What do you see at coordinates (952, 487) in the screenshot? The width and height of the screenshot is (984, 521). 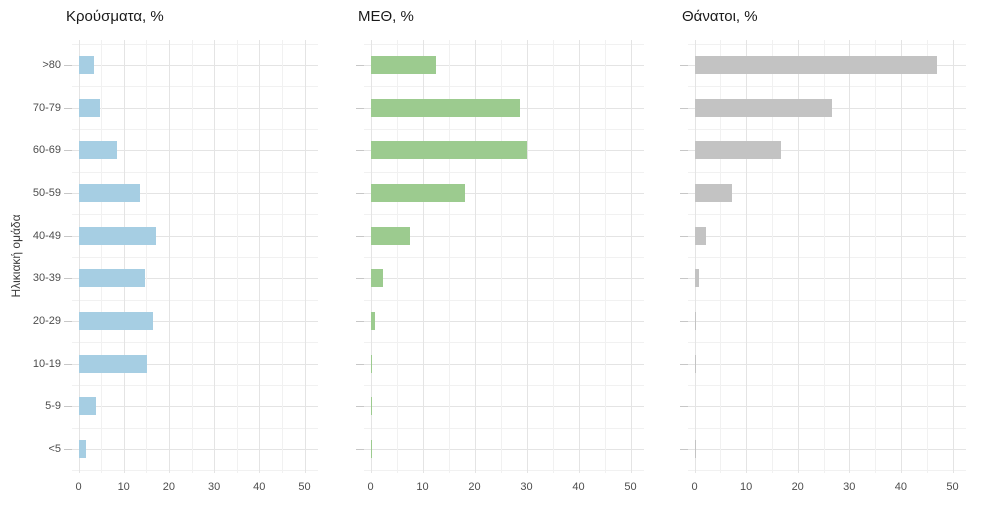 I see `x-axis-tick-label: 50` at bounding box center [952, 487].